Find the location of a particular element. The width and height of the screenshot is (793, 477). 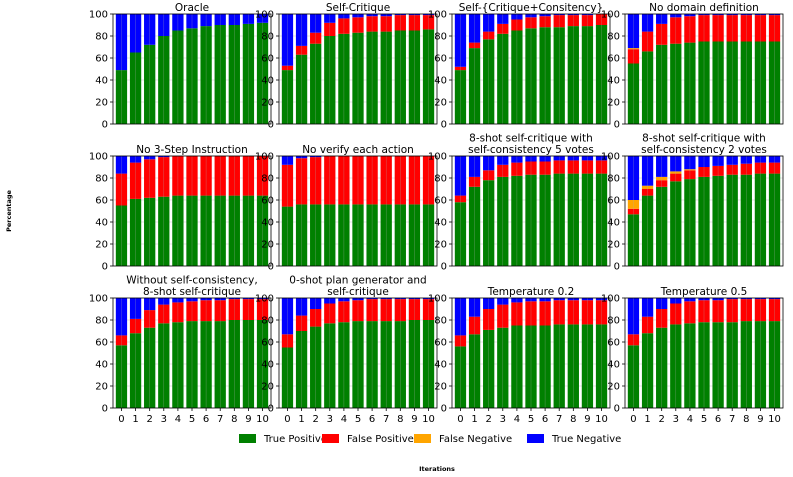

x-axis-label: Iterations is located at coordinates (437, 469).